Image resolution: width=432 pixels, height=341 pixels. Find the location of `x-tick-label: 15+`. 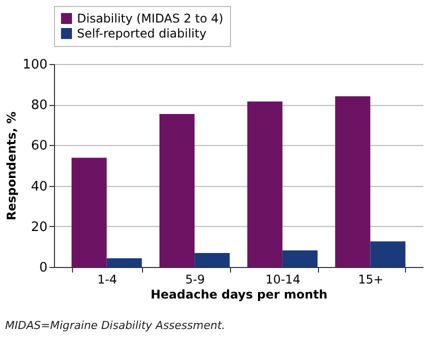

x-tick-label: 15+ is located at coordinates (371, 279).